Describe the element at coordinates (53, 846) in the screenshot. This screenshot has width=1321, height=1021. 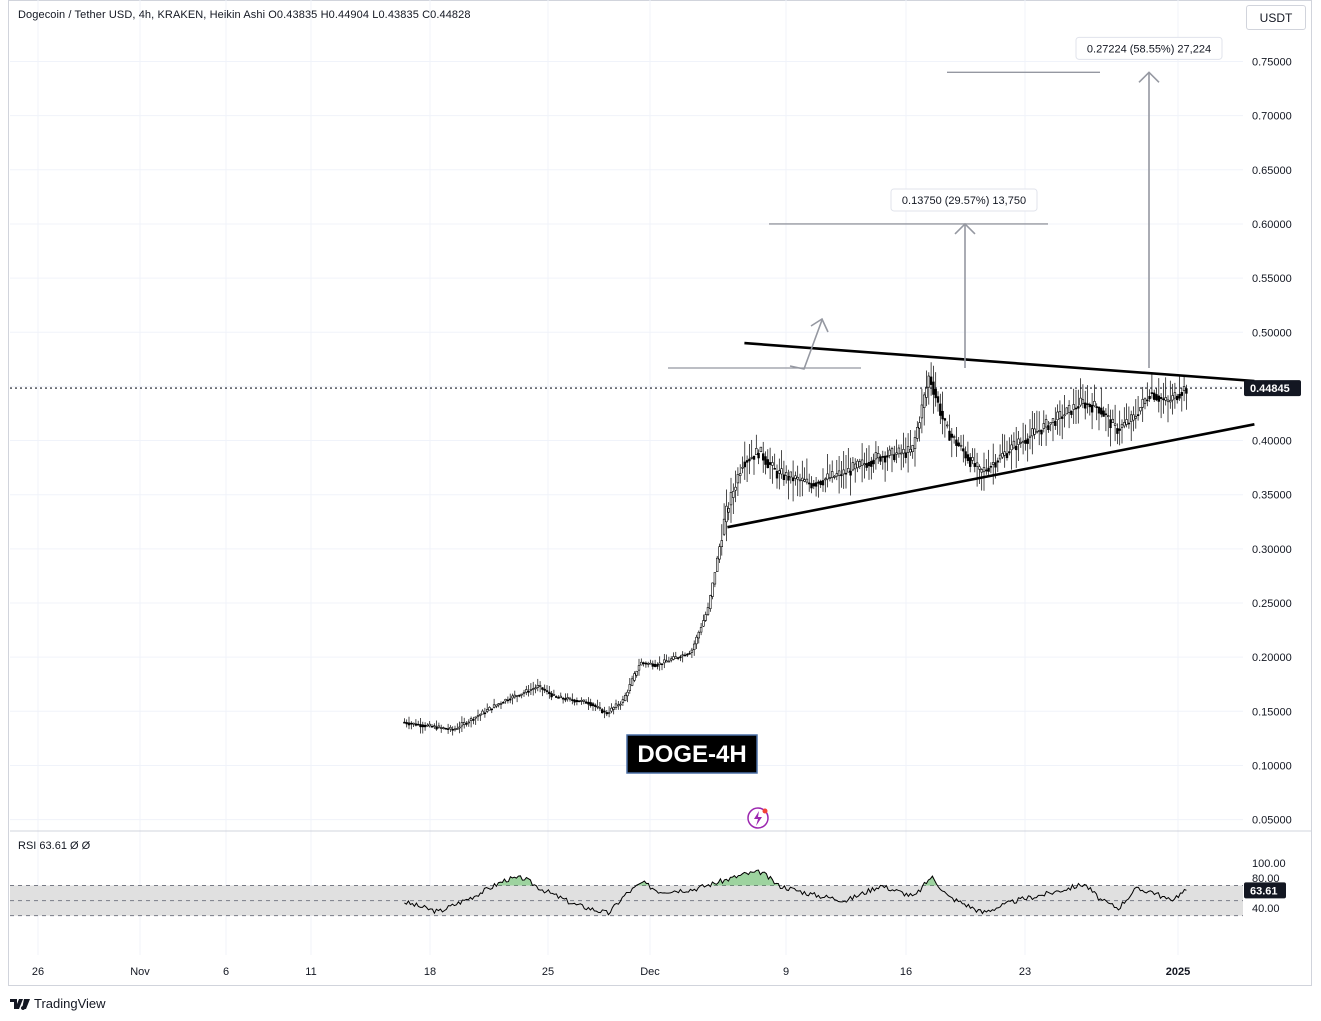
I see `rsi-value: 63.61` at that location.